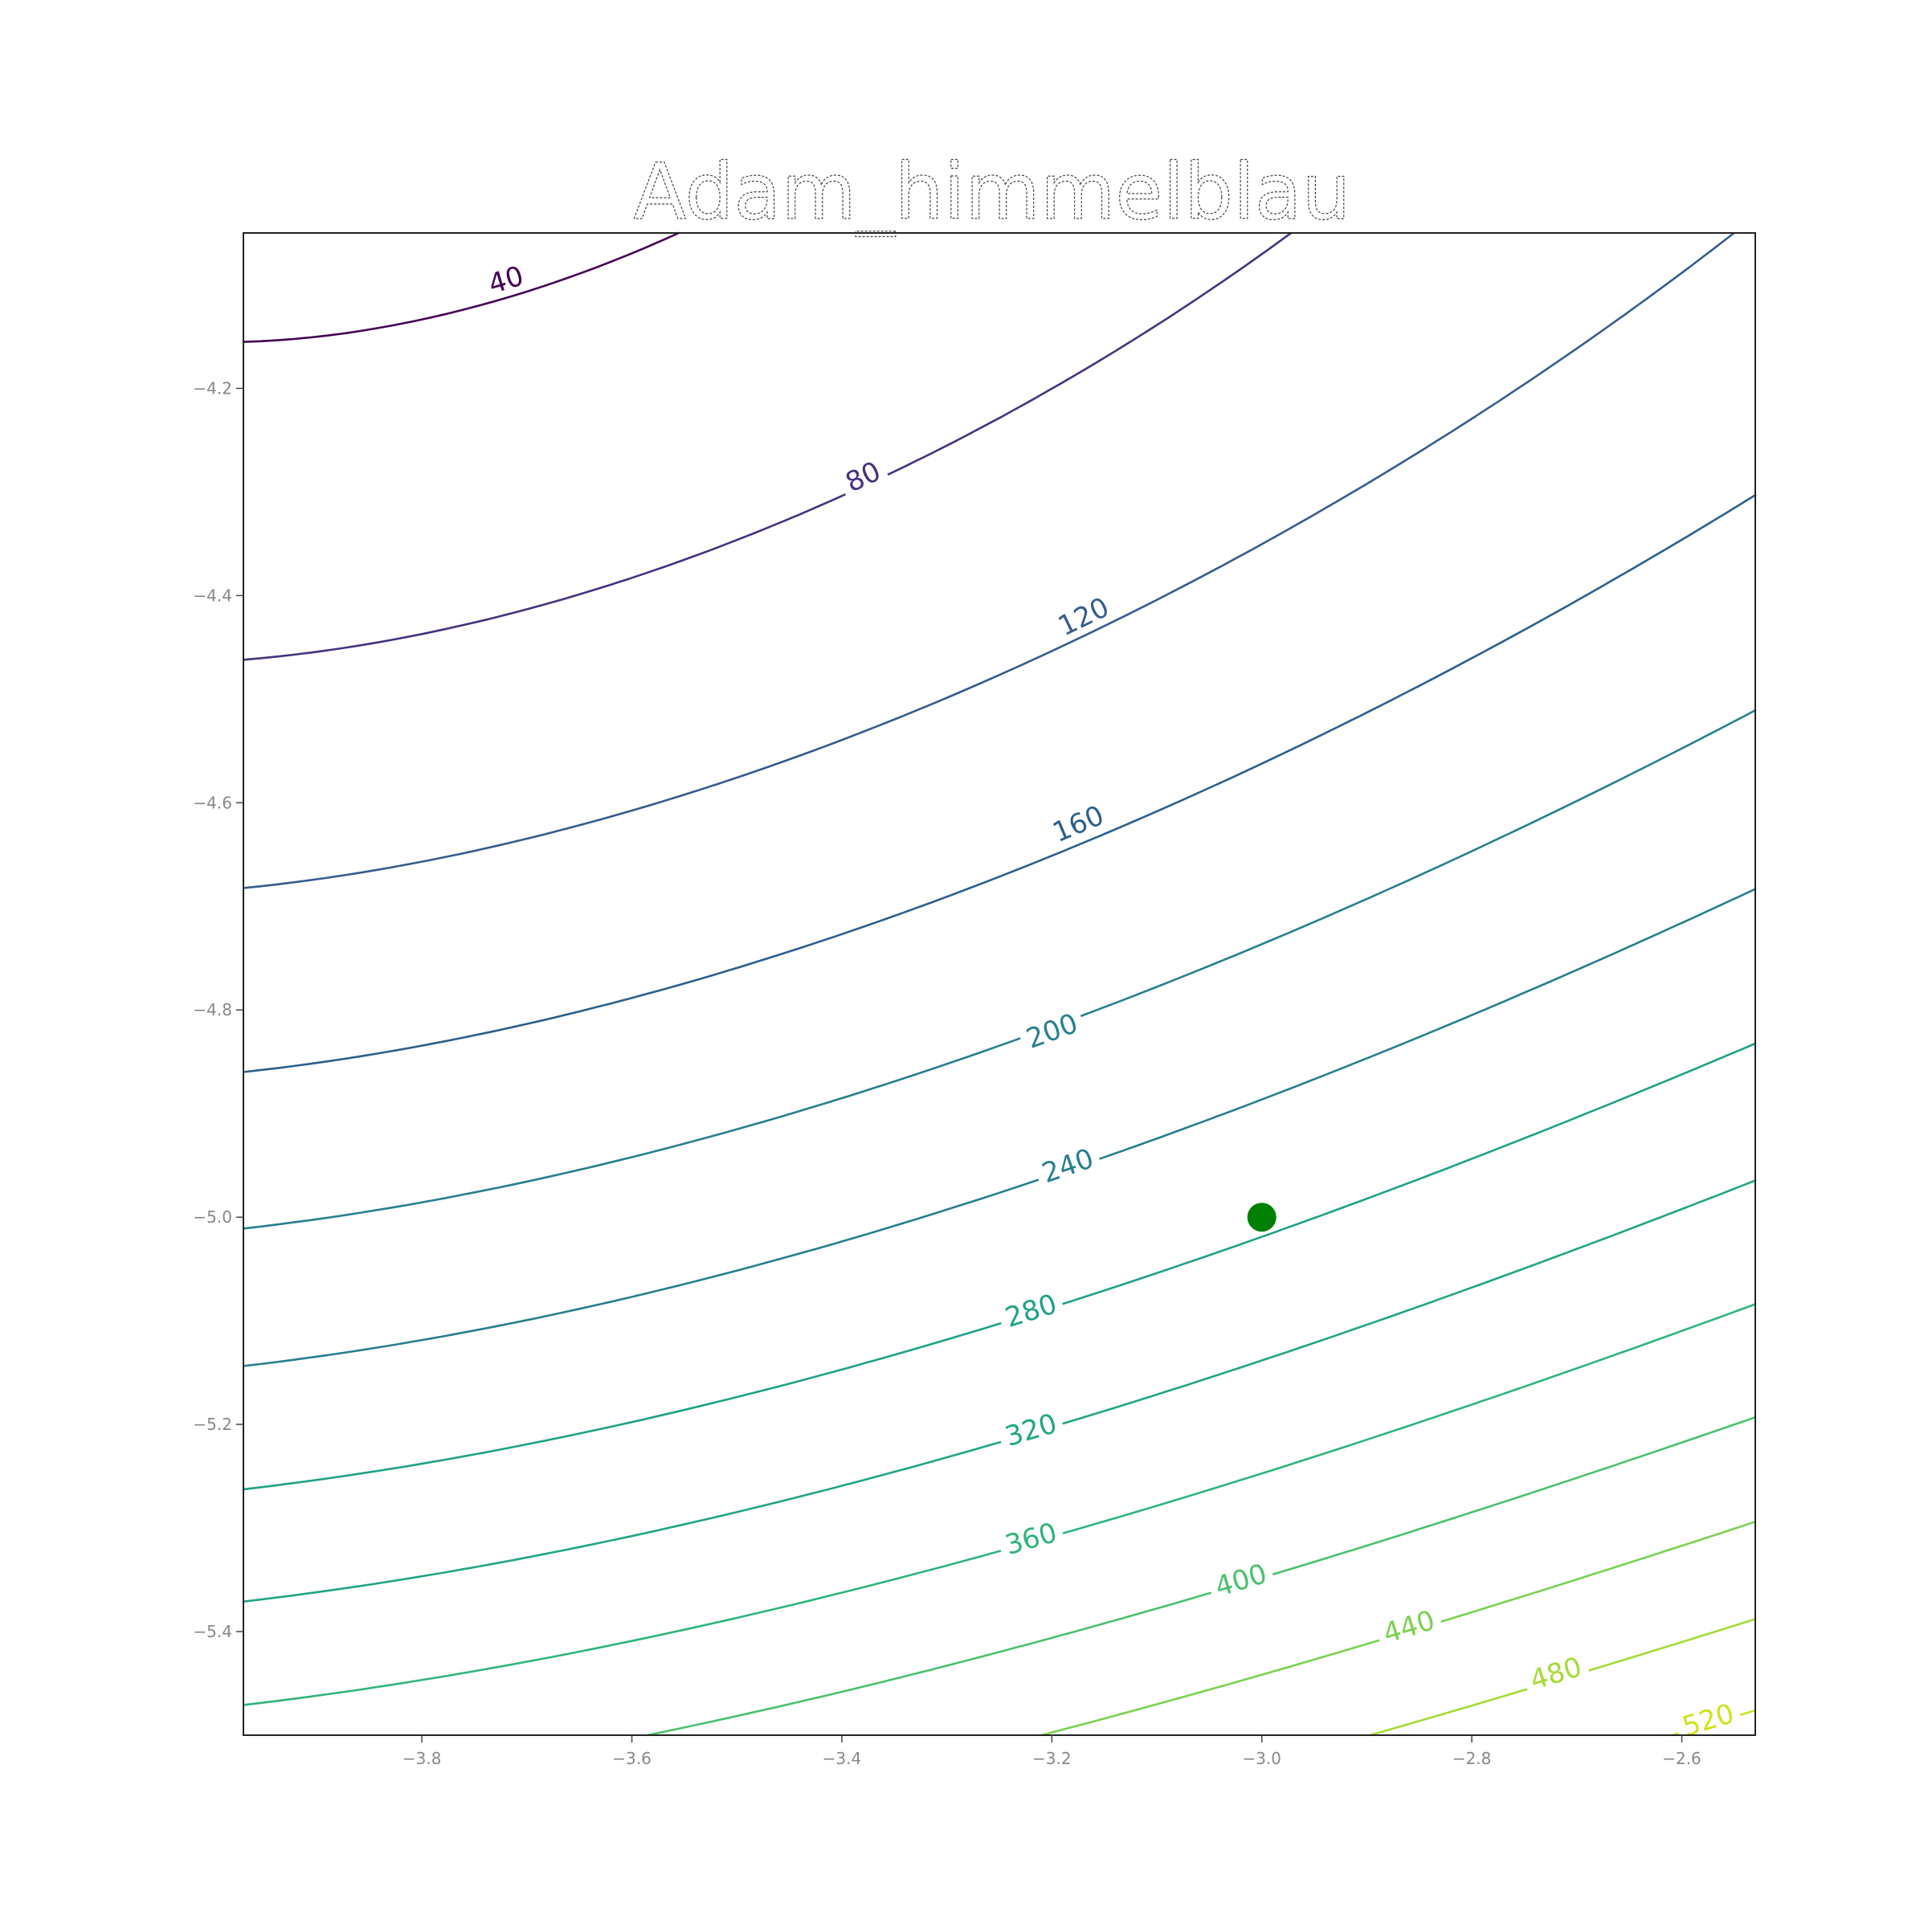 Image resolution: width=1928 pixels, height=1932 pixels. I want to click on x-tick-label: −3.2, so click(1052, 1759).